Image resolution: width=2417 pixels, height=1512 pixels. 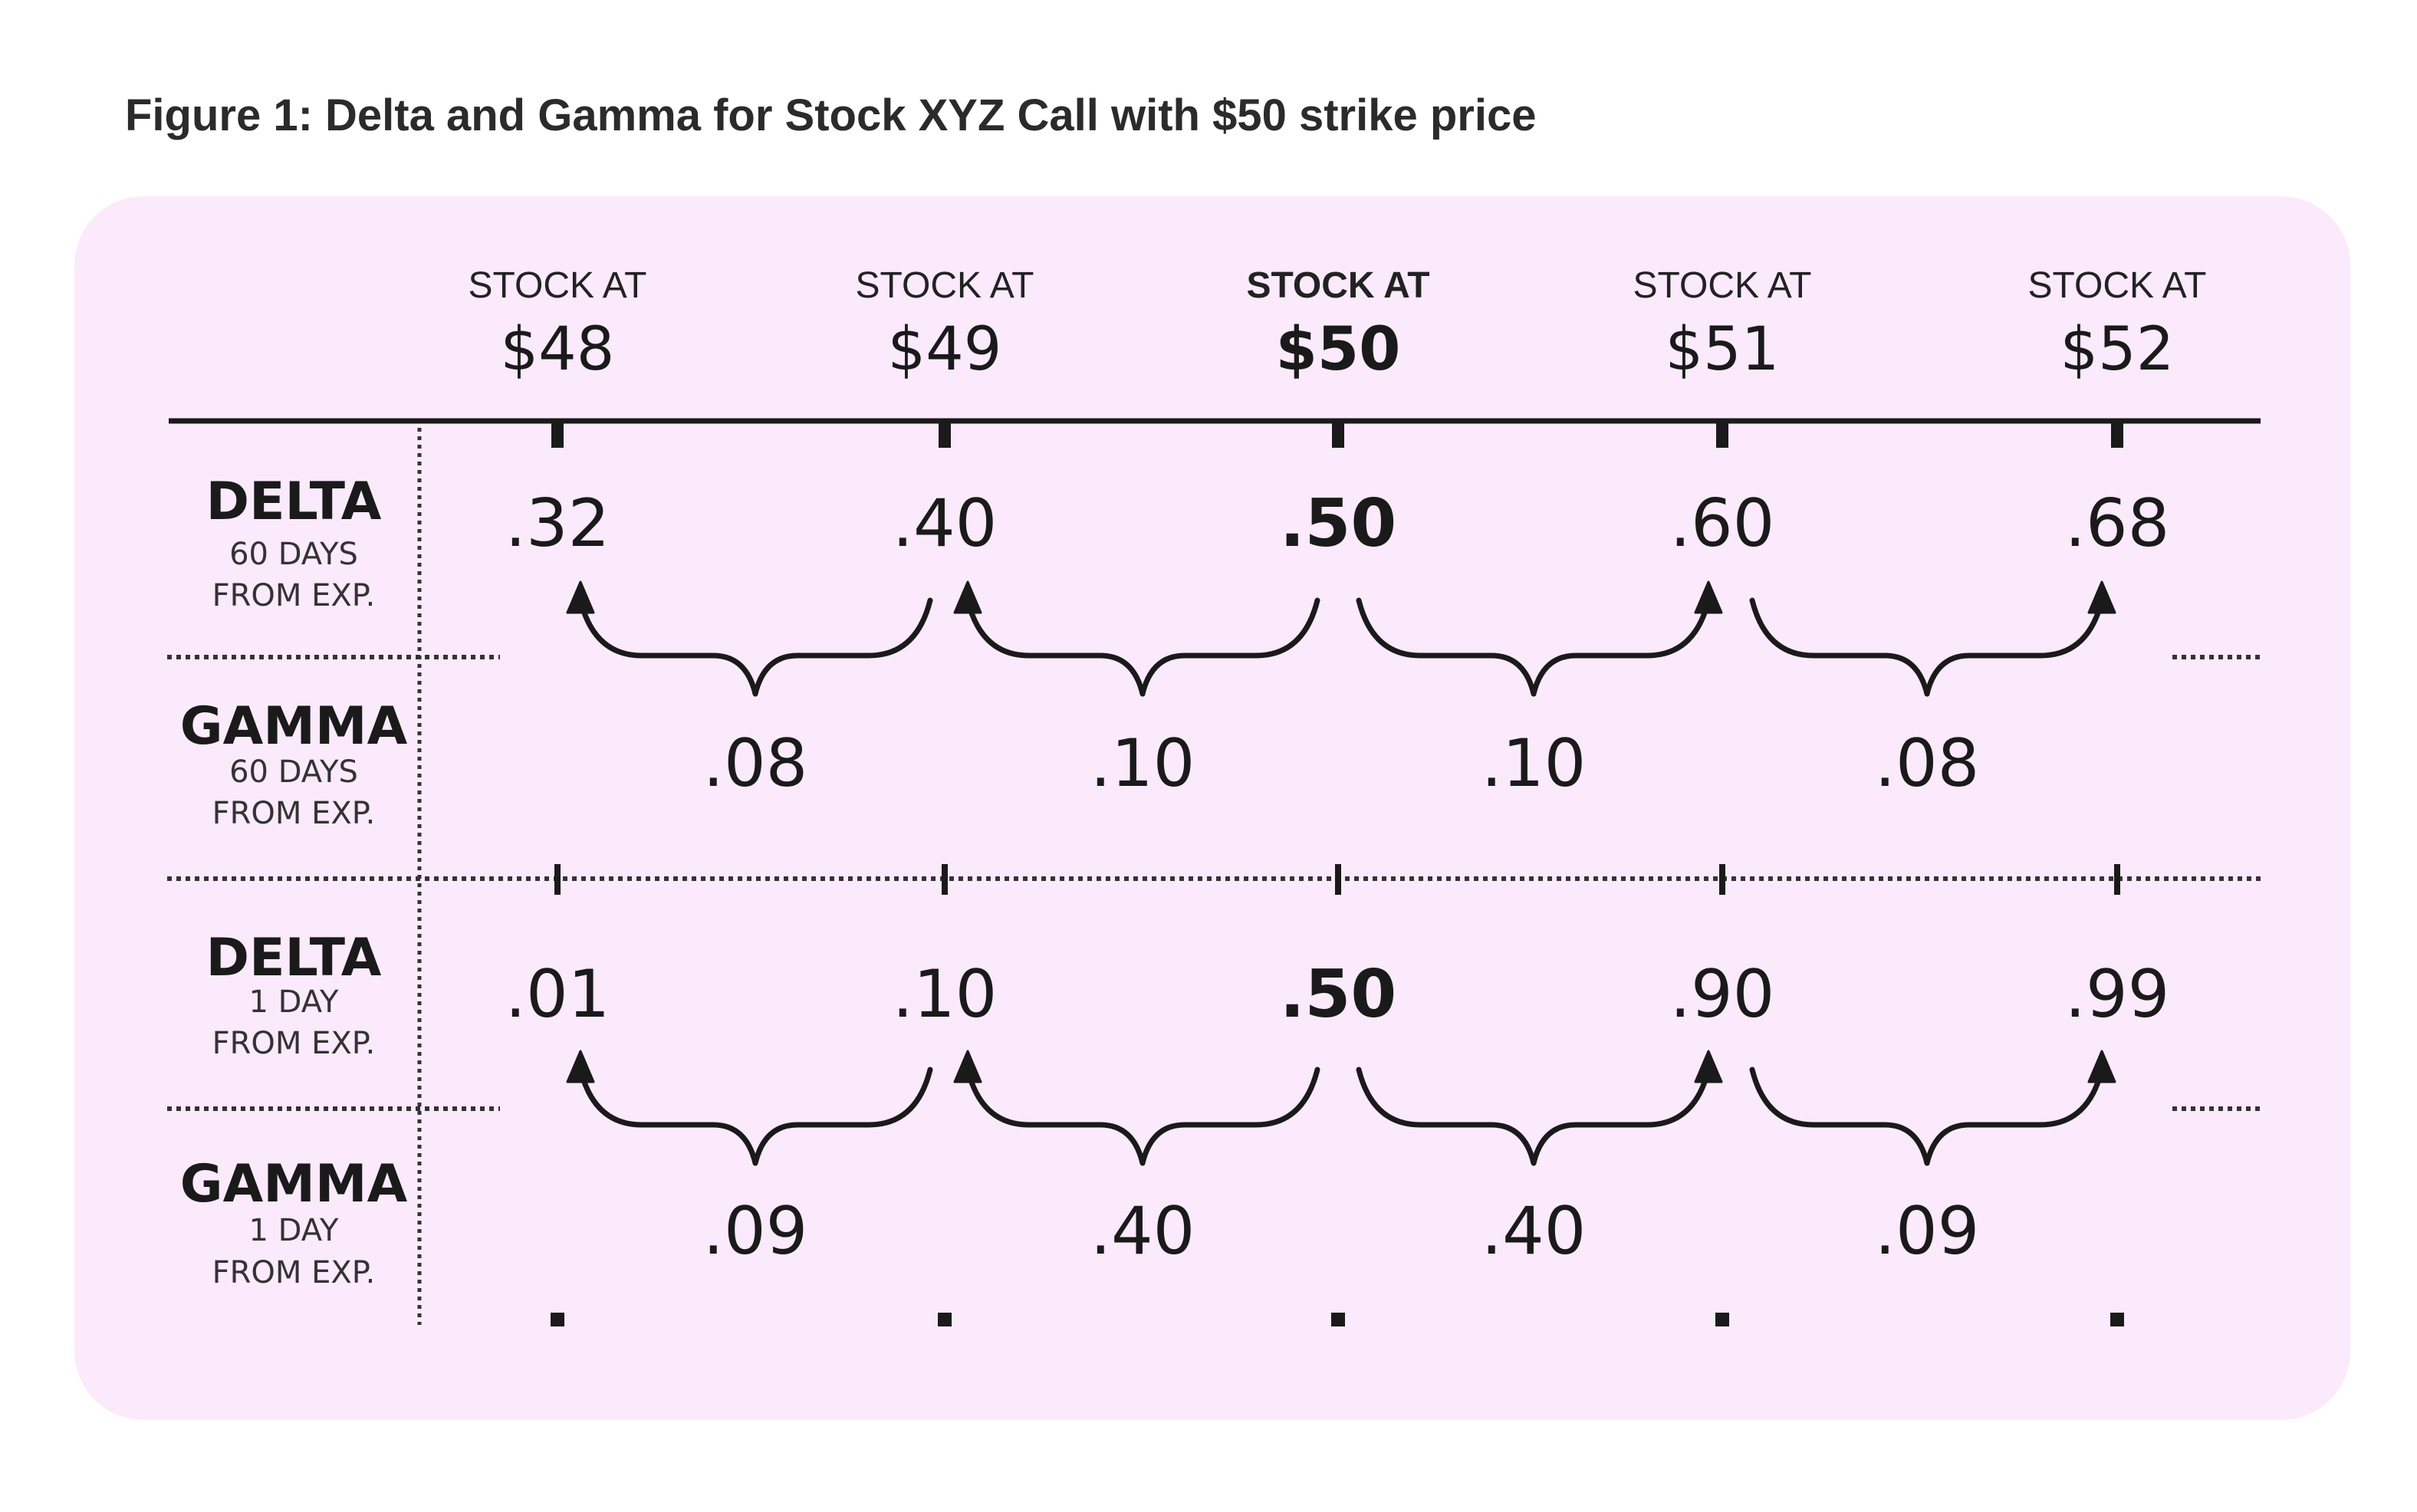 What do you see at coordinates (945, 349) in the screenshot?
I see `column-price: $49` at bounding box center [945, 349].